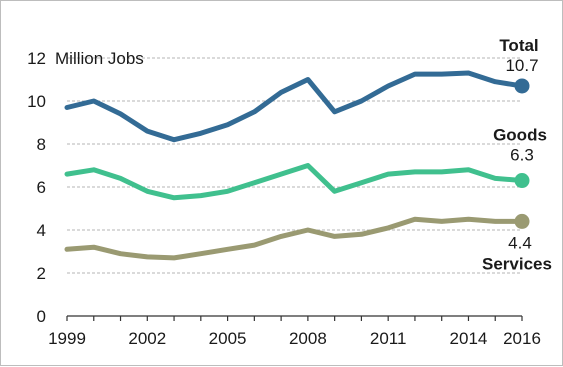 The height and width of the screenshot is (367, 563). I want to click on x-tick-label: 2011, so click(388, 338).